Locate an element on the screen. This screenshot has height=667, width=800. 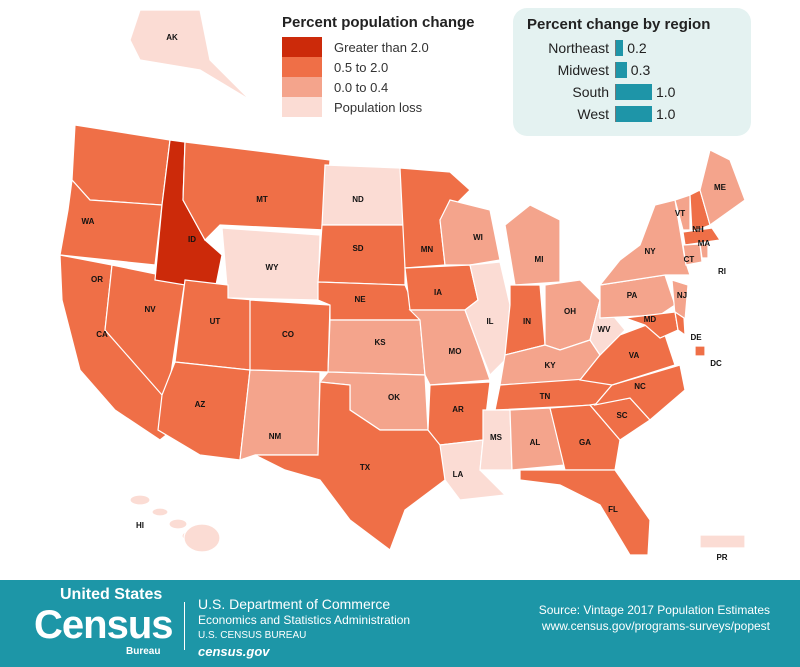
state-label: IN is located at coordinates (527, 321).